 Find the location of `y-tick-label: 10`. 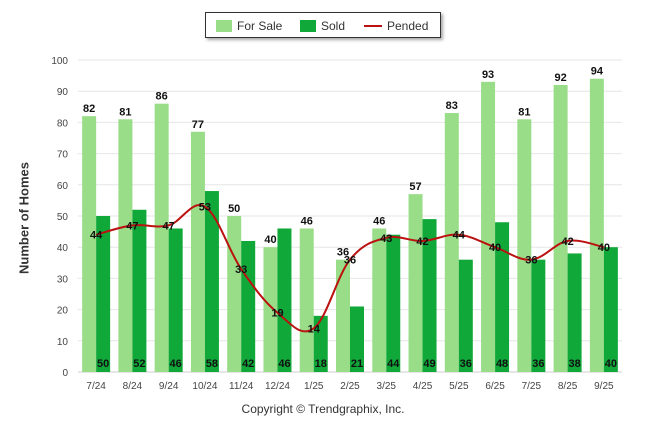

y-tick-label: 10 is located at coordinates (63, 342).